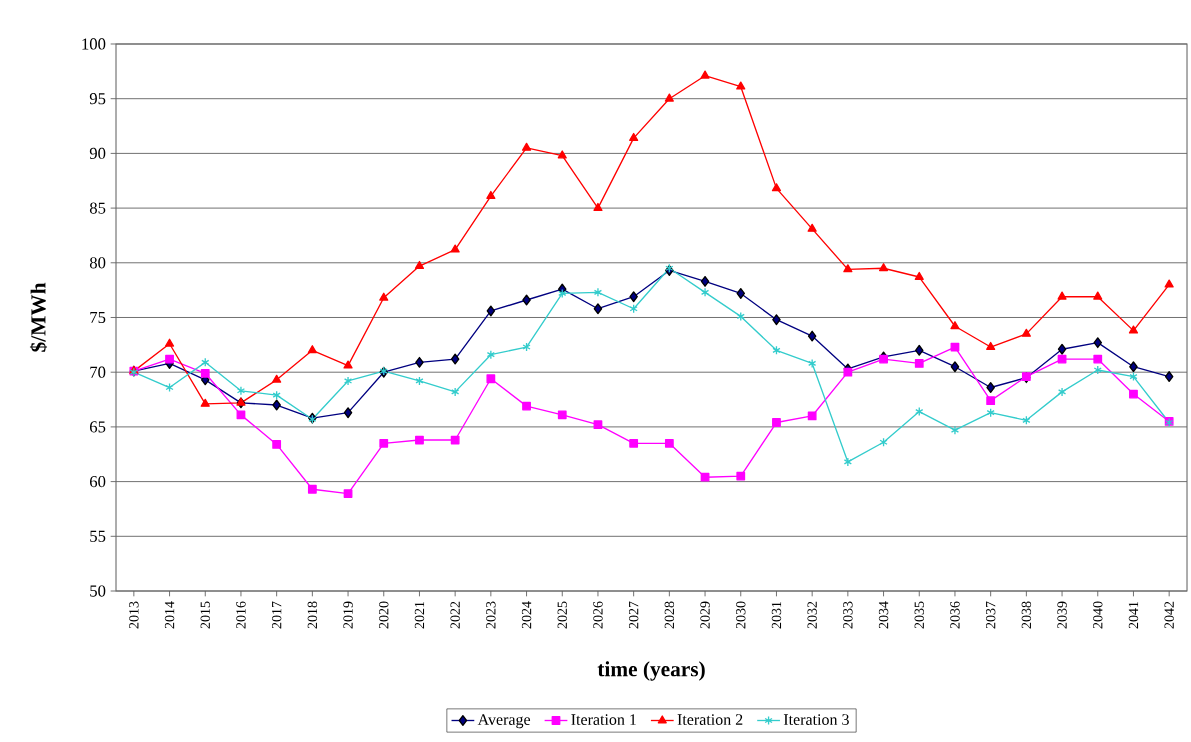  I want to click on x-tick-label: 2021, so click(419, 615).